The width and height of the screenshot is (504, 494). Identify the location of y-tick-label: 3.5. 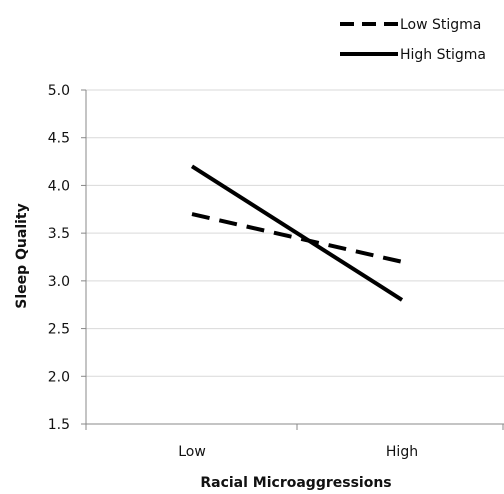
(59, 234).